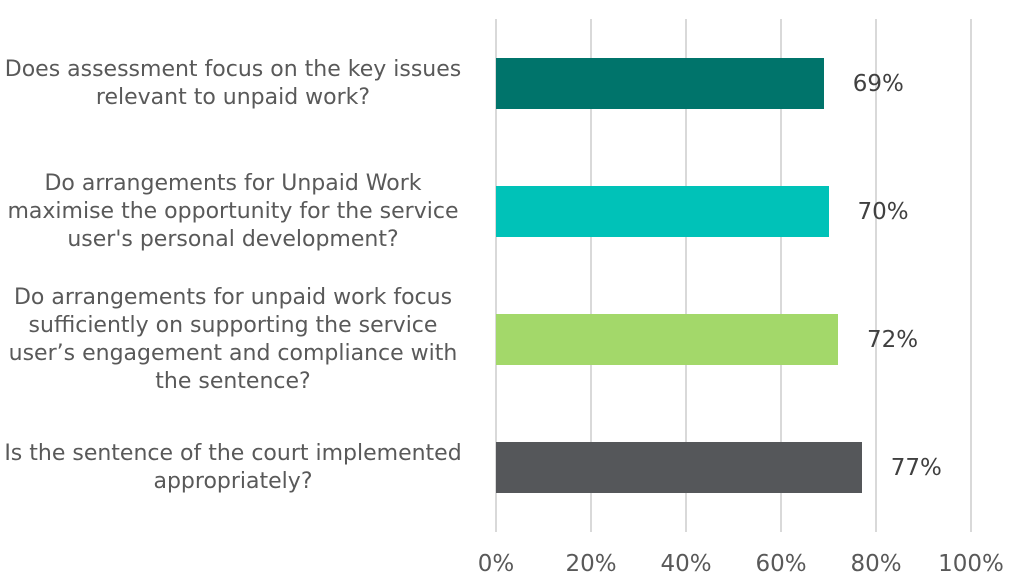  Describe the element at coordinates (233, 183) in the screenshot. I see `category-label-line: Do arrangements for Unpaid Work` at that location.